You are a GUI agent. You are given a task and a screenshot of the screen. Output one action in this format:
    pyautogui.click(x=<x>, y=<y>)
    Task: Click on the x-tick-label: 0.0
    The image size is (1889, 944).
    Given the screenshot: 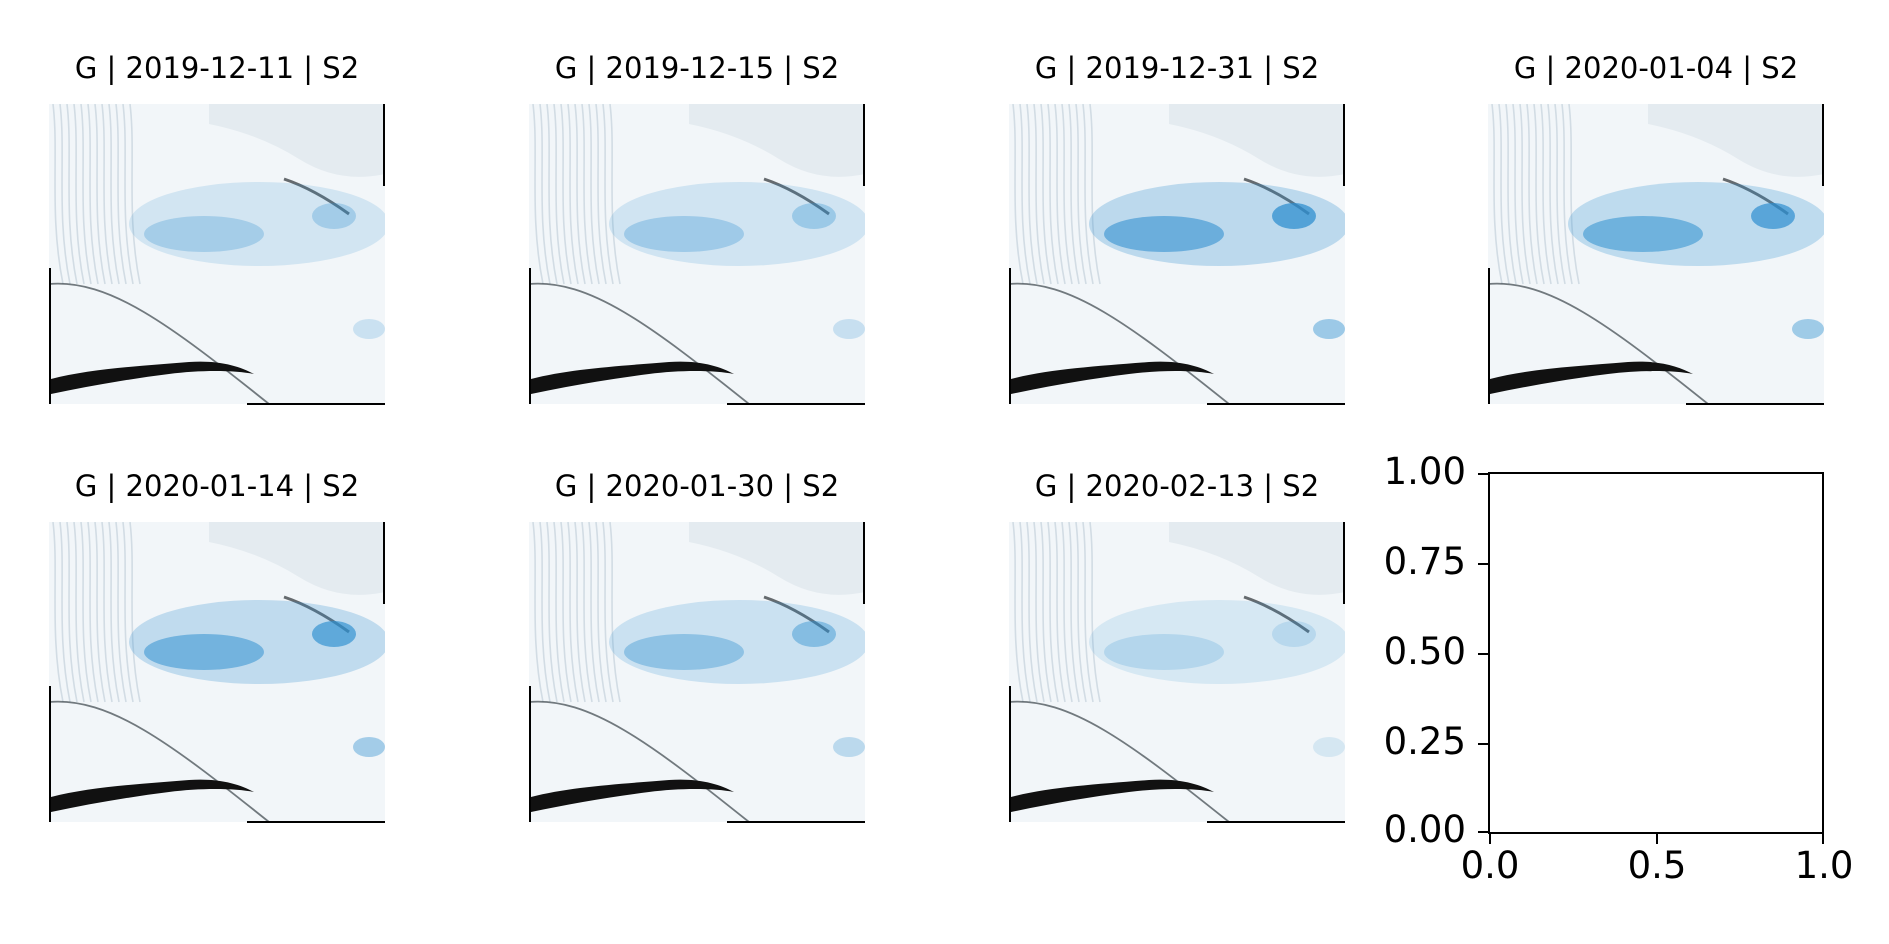 What is the action you would take?
    pyautogui.click(x=1490, y=865)
    